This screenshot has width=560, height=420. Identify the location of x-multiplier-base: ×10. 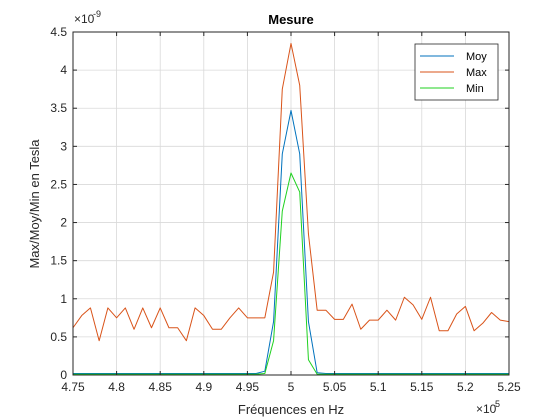
(486, 409).